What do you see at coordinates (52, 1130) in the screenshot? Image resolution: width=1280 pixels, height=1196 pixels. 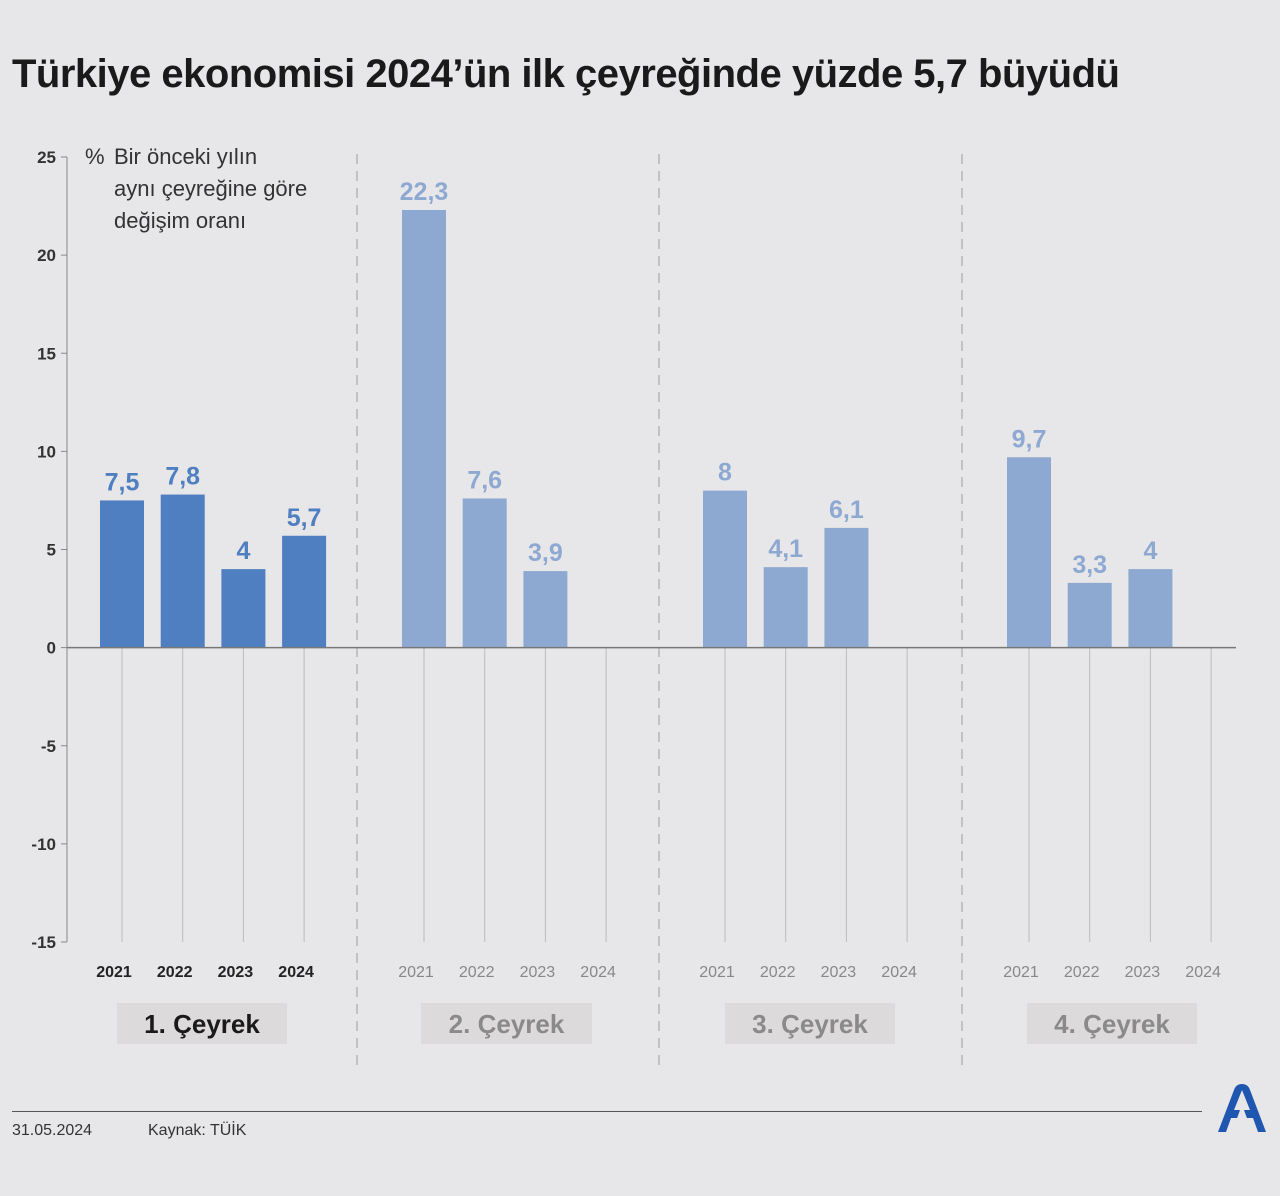 I see `footer-date: 31.05.2024` at bounding box center [52, 1130].